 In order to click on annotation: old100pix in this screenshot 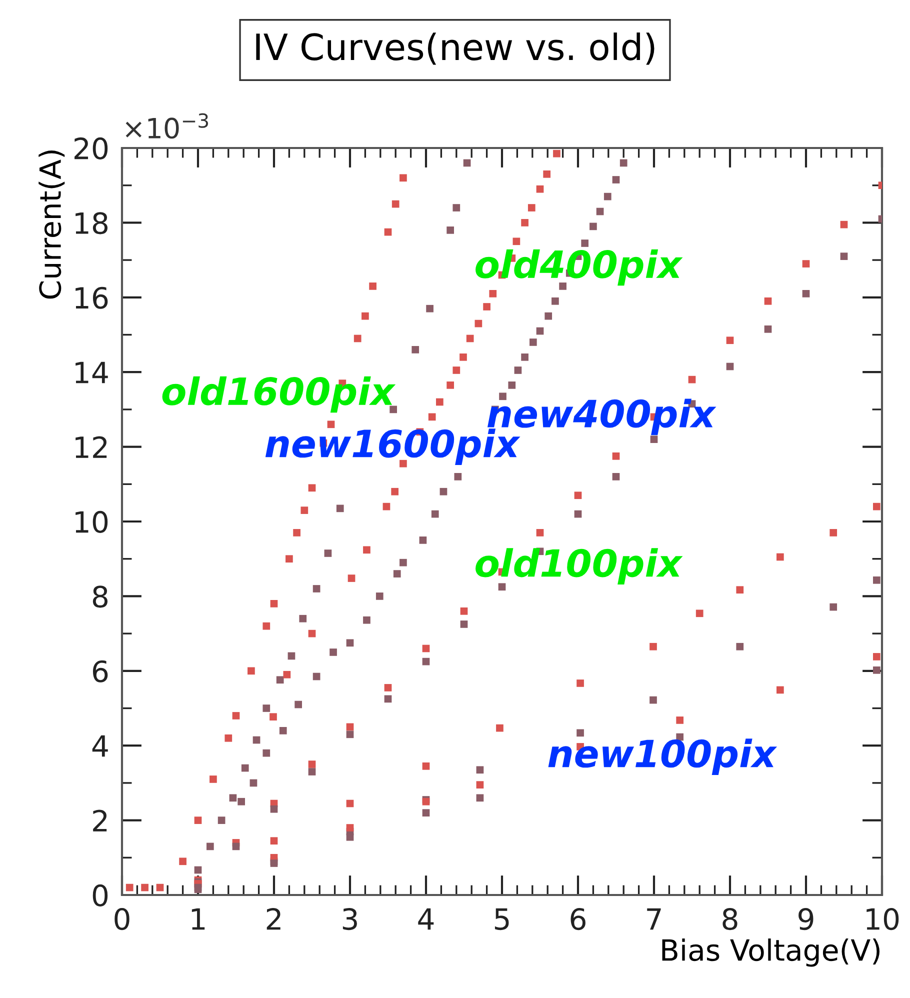, I will do `click(579, 566)`.